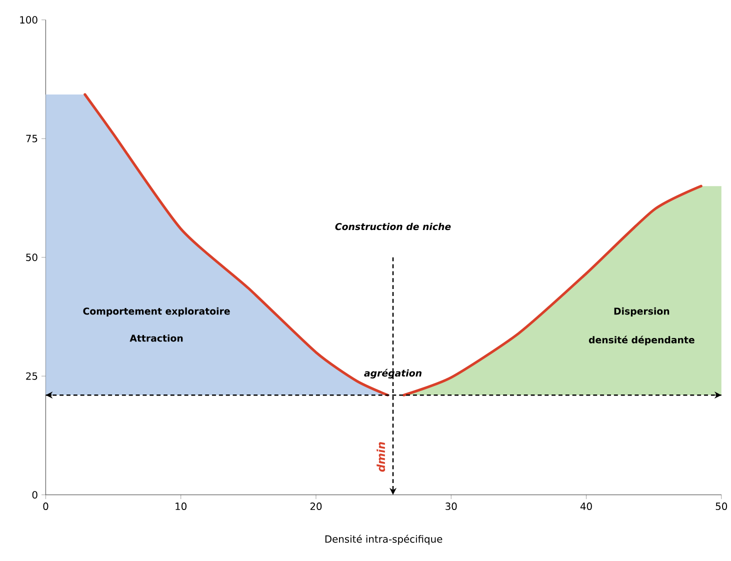 This screenshot has height=561, width=731. Describe the element at coordinates (642, 311) in the screenshot. I see `annotation: Dispersion` at that location.